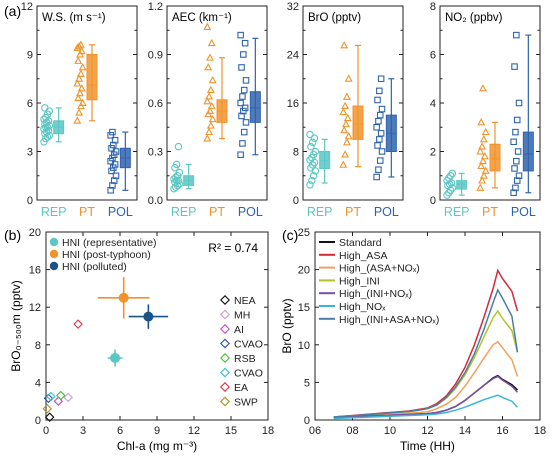  Describe the element at coordinates (54, 254) in the screenshot. I see `legend-marker` at that location.